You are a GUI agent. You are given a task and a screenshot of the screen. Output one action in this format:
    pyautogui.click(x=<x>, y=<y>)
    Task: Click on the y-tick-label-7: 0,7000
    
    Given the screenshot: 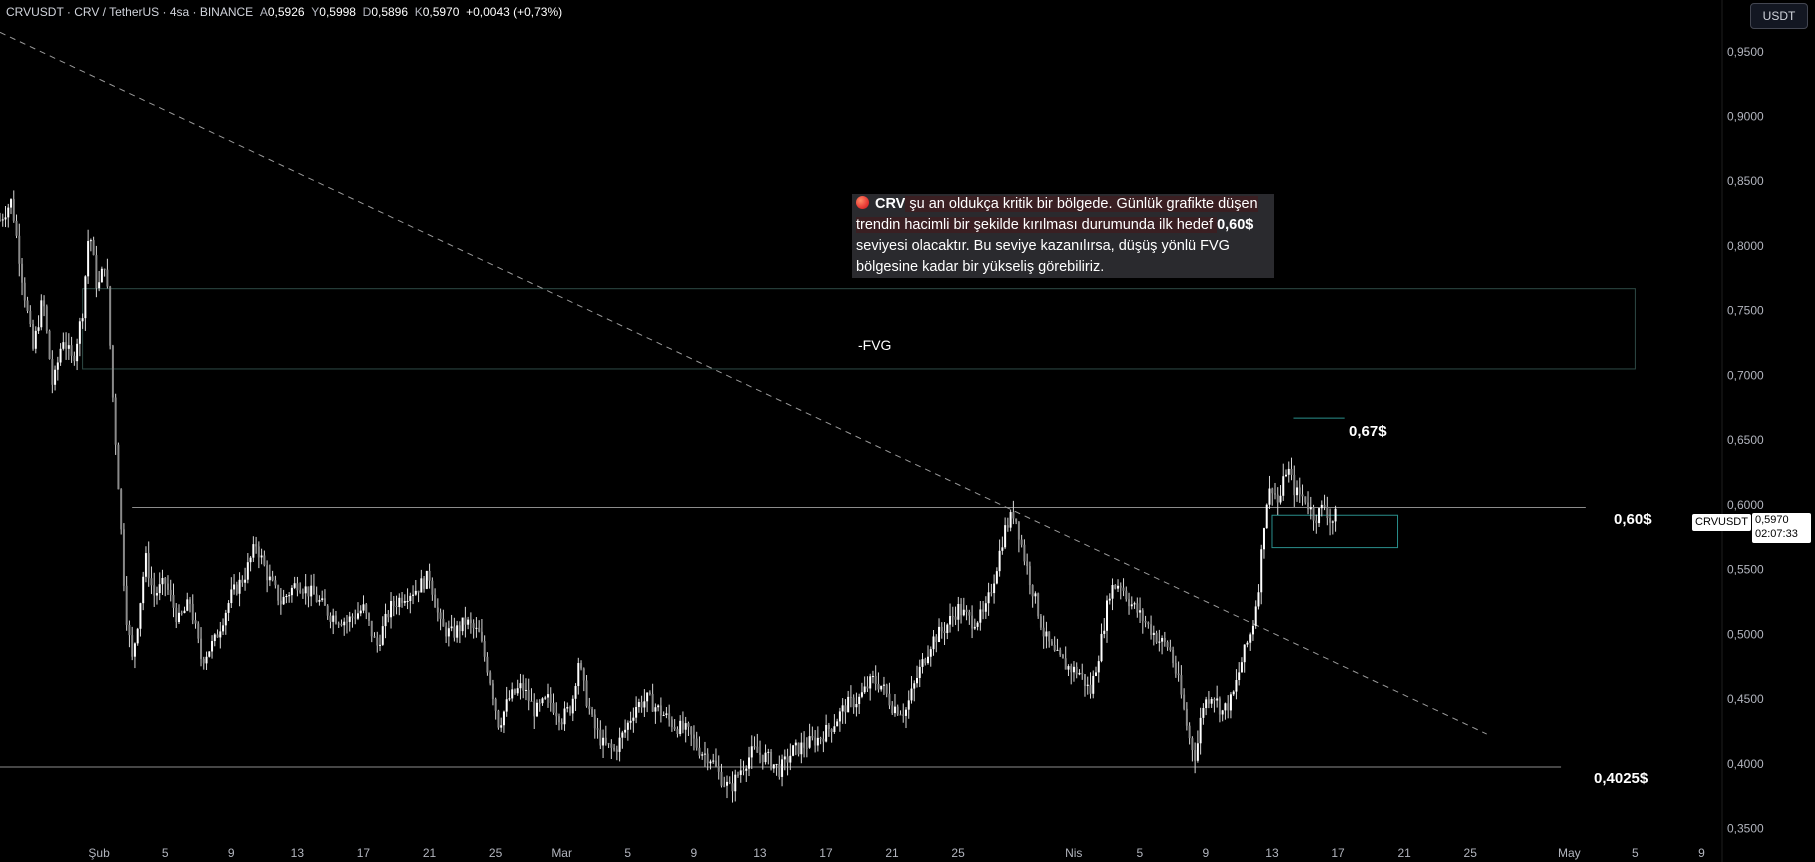 What is the action you would take?
    pyautogui.click(x=1745, y=375)
    